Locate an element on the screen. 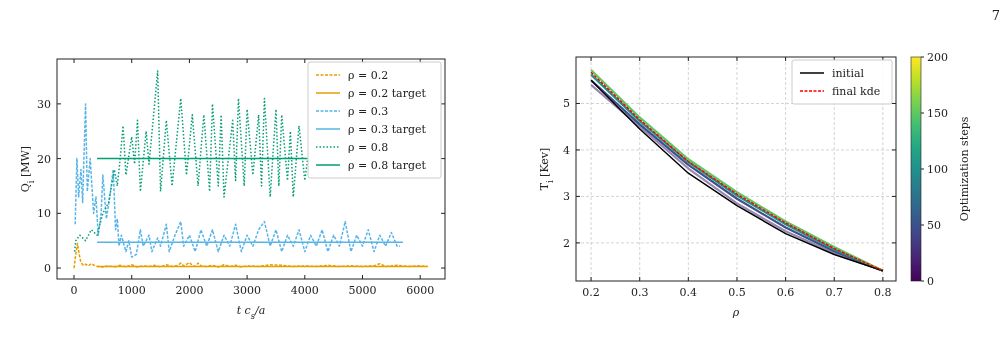 This screenshot has width=1007, height=353. color-bar-label: 100 is located at coordinates (937, 169).